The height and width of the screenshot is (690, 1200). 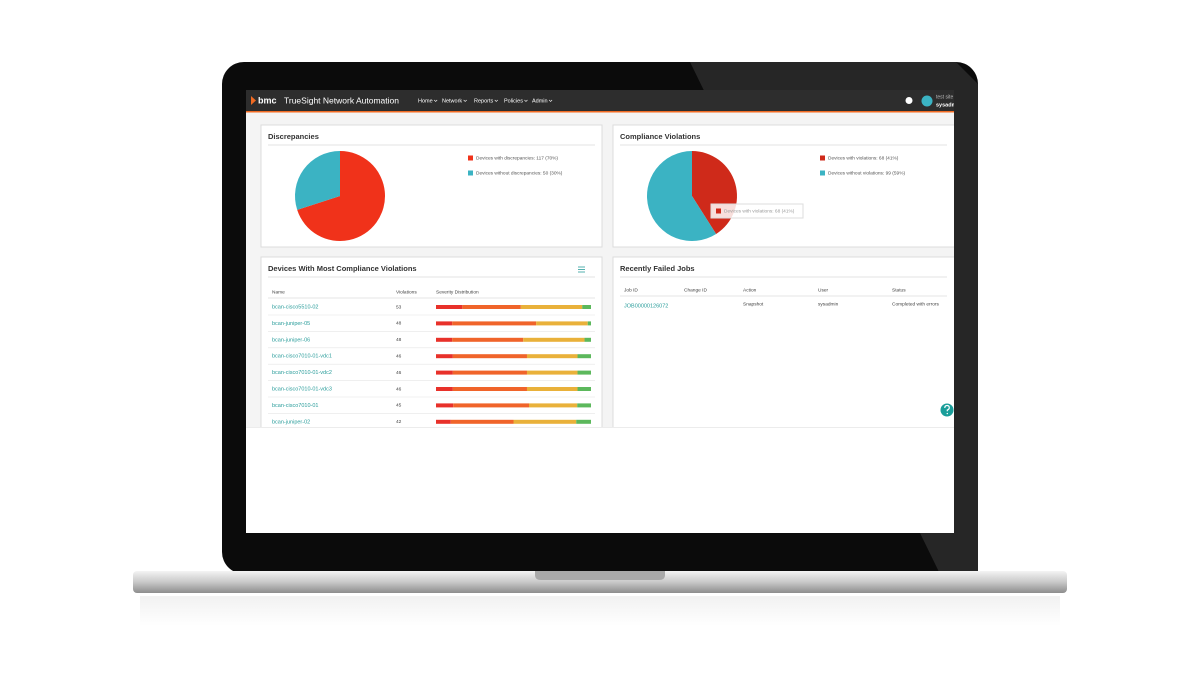 I want to click on device-link: bcan-cisco7010-01, so click(x=295, y=406).